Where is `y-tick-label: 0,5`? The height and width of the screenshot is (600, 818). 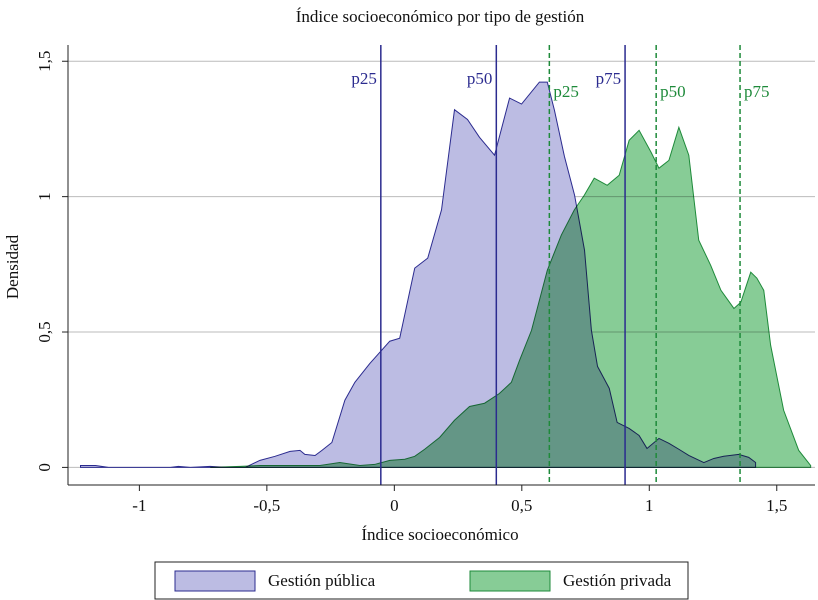
y-tick-label: 0,5 is located at coordinates (44, 331).